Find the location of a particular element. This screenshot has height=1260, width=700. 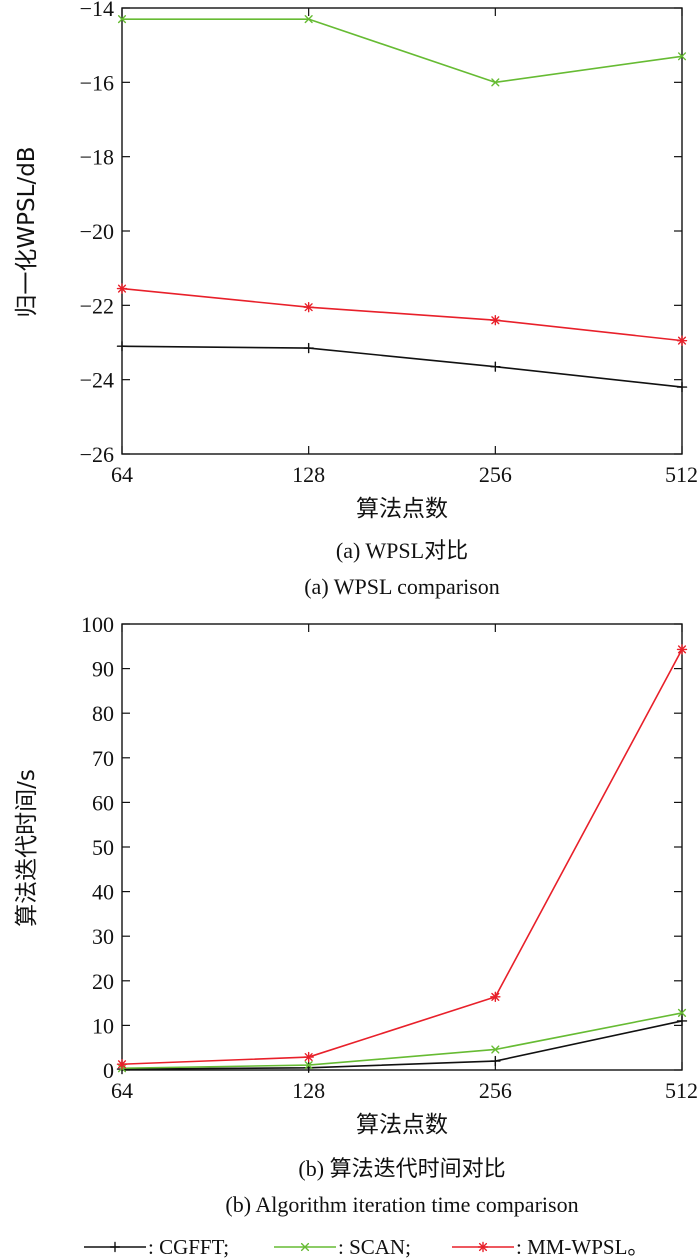

legend-item-cgfft: : CGFFT; is located at coordinates (156, 1247).